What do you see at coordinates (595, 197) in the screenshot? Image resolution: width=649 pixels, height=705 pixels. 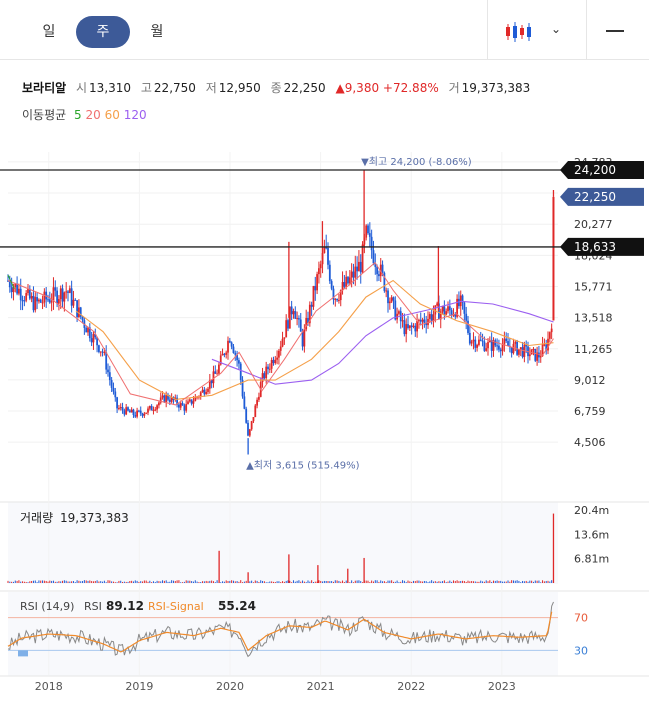 I see `current-price-label: 22,250` at bounding box center [595, 197].